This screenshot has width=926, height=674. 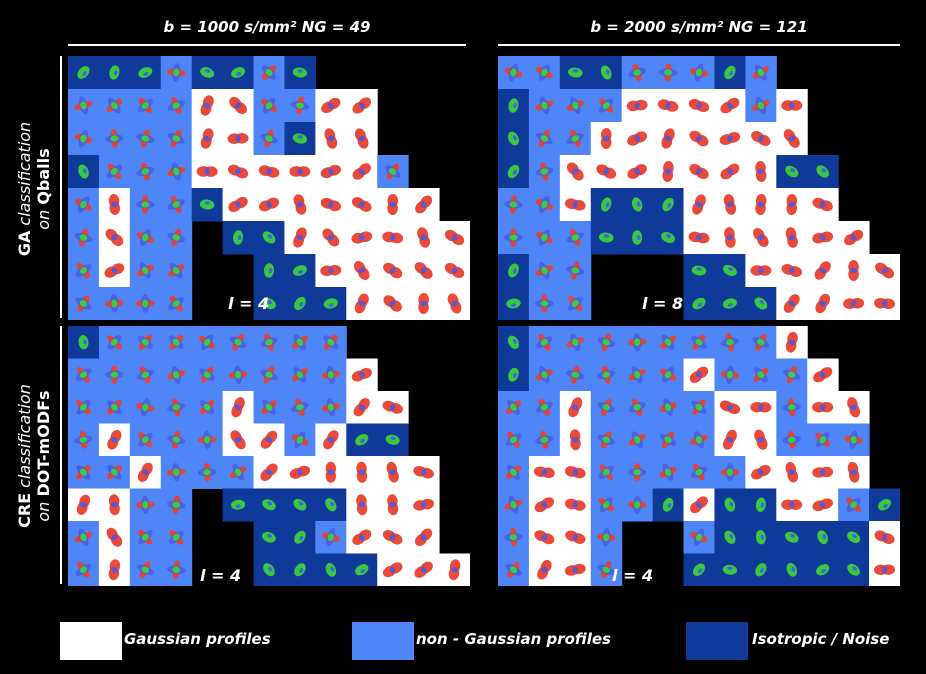 I want to click on legend-swatch-isotropic, so click(x=717, y=641).